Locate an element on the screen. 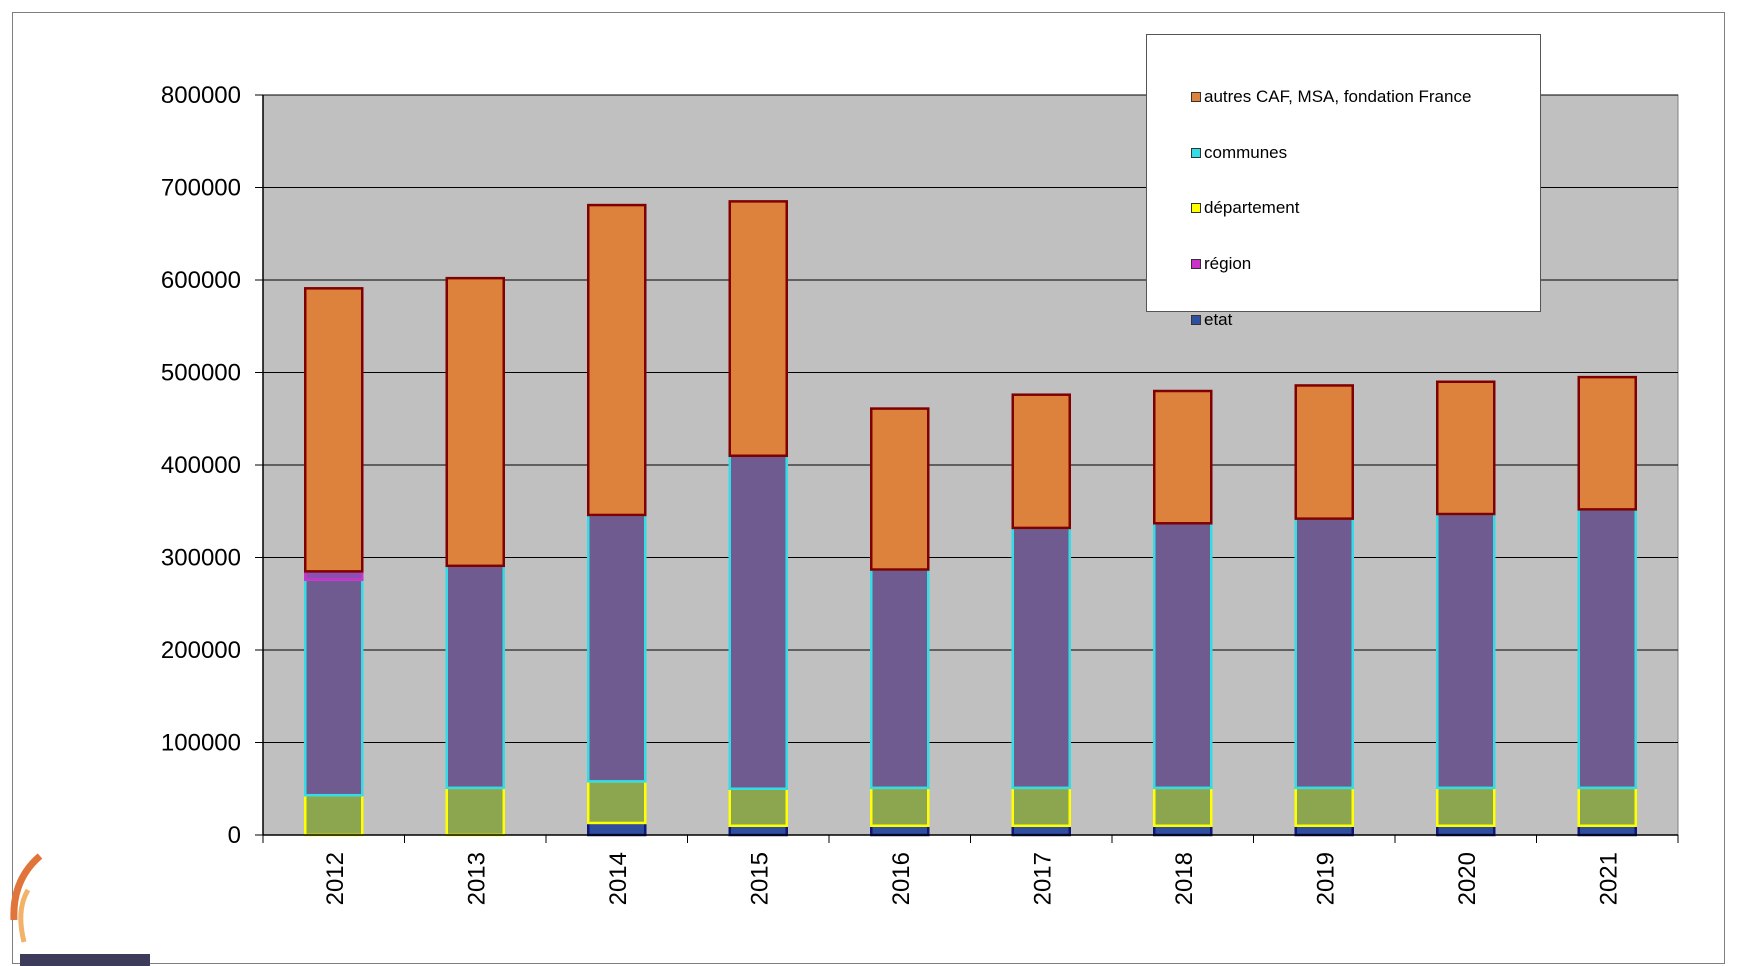  y-tick-label: 800000 is located at coordinates (201, 95).